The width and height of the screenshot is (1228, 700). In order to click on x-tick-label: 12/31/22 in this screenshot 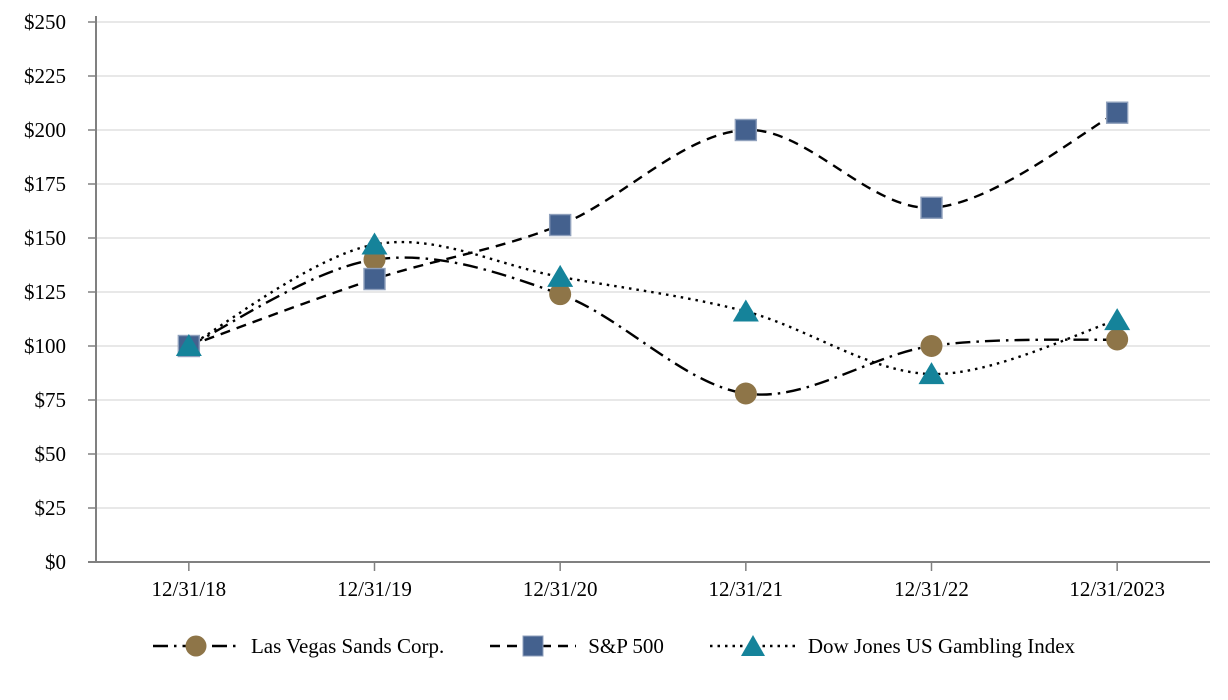, I will do `click(931, 589)`.